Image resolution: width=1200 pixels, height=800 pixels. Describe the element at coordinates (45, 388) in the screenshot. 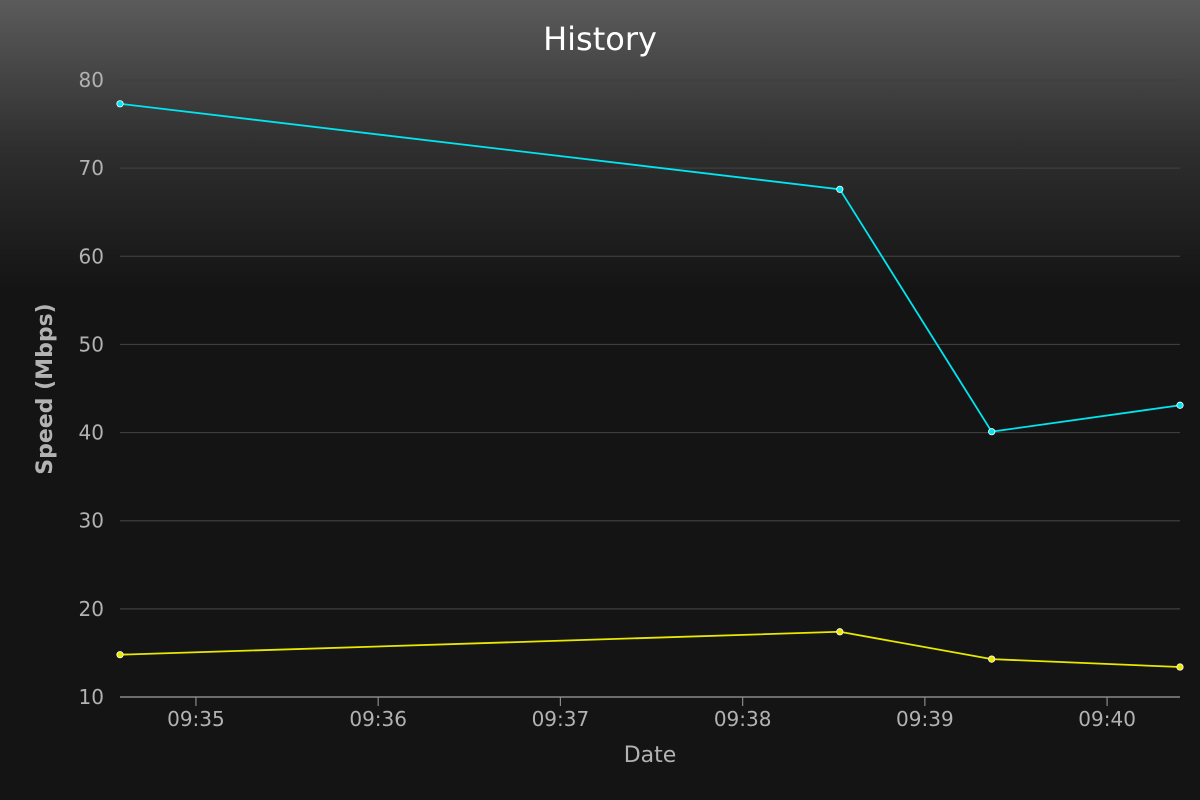

I see `y-axis-label: Speed (Mbps)` at that location.